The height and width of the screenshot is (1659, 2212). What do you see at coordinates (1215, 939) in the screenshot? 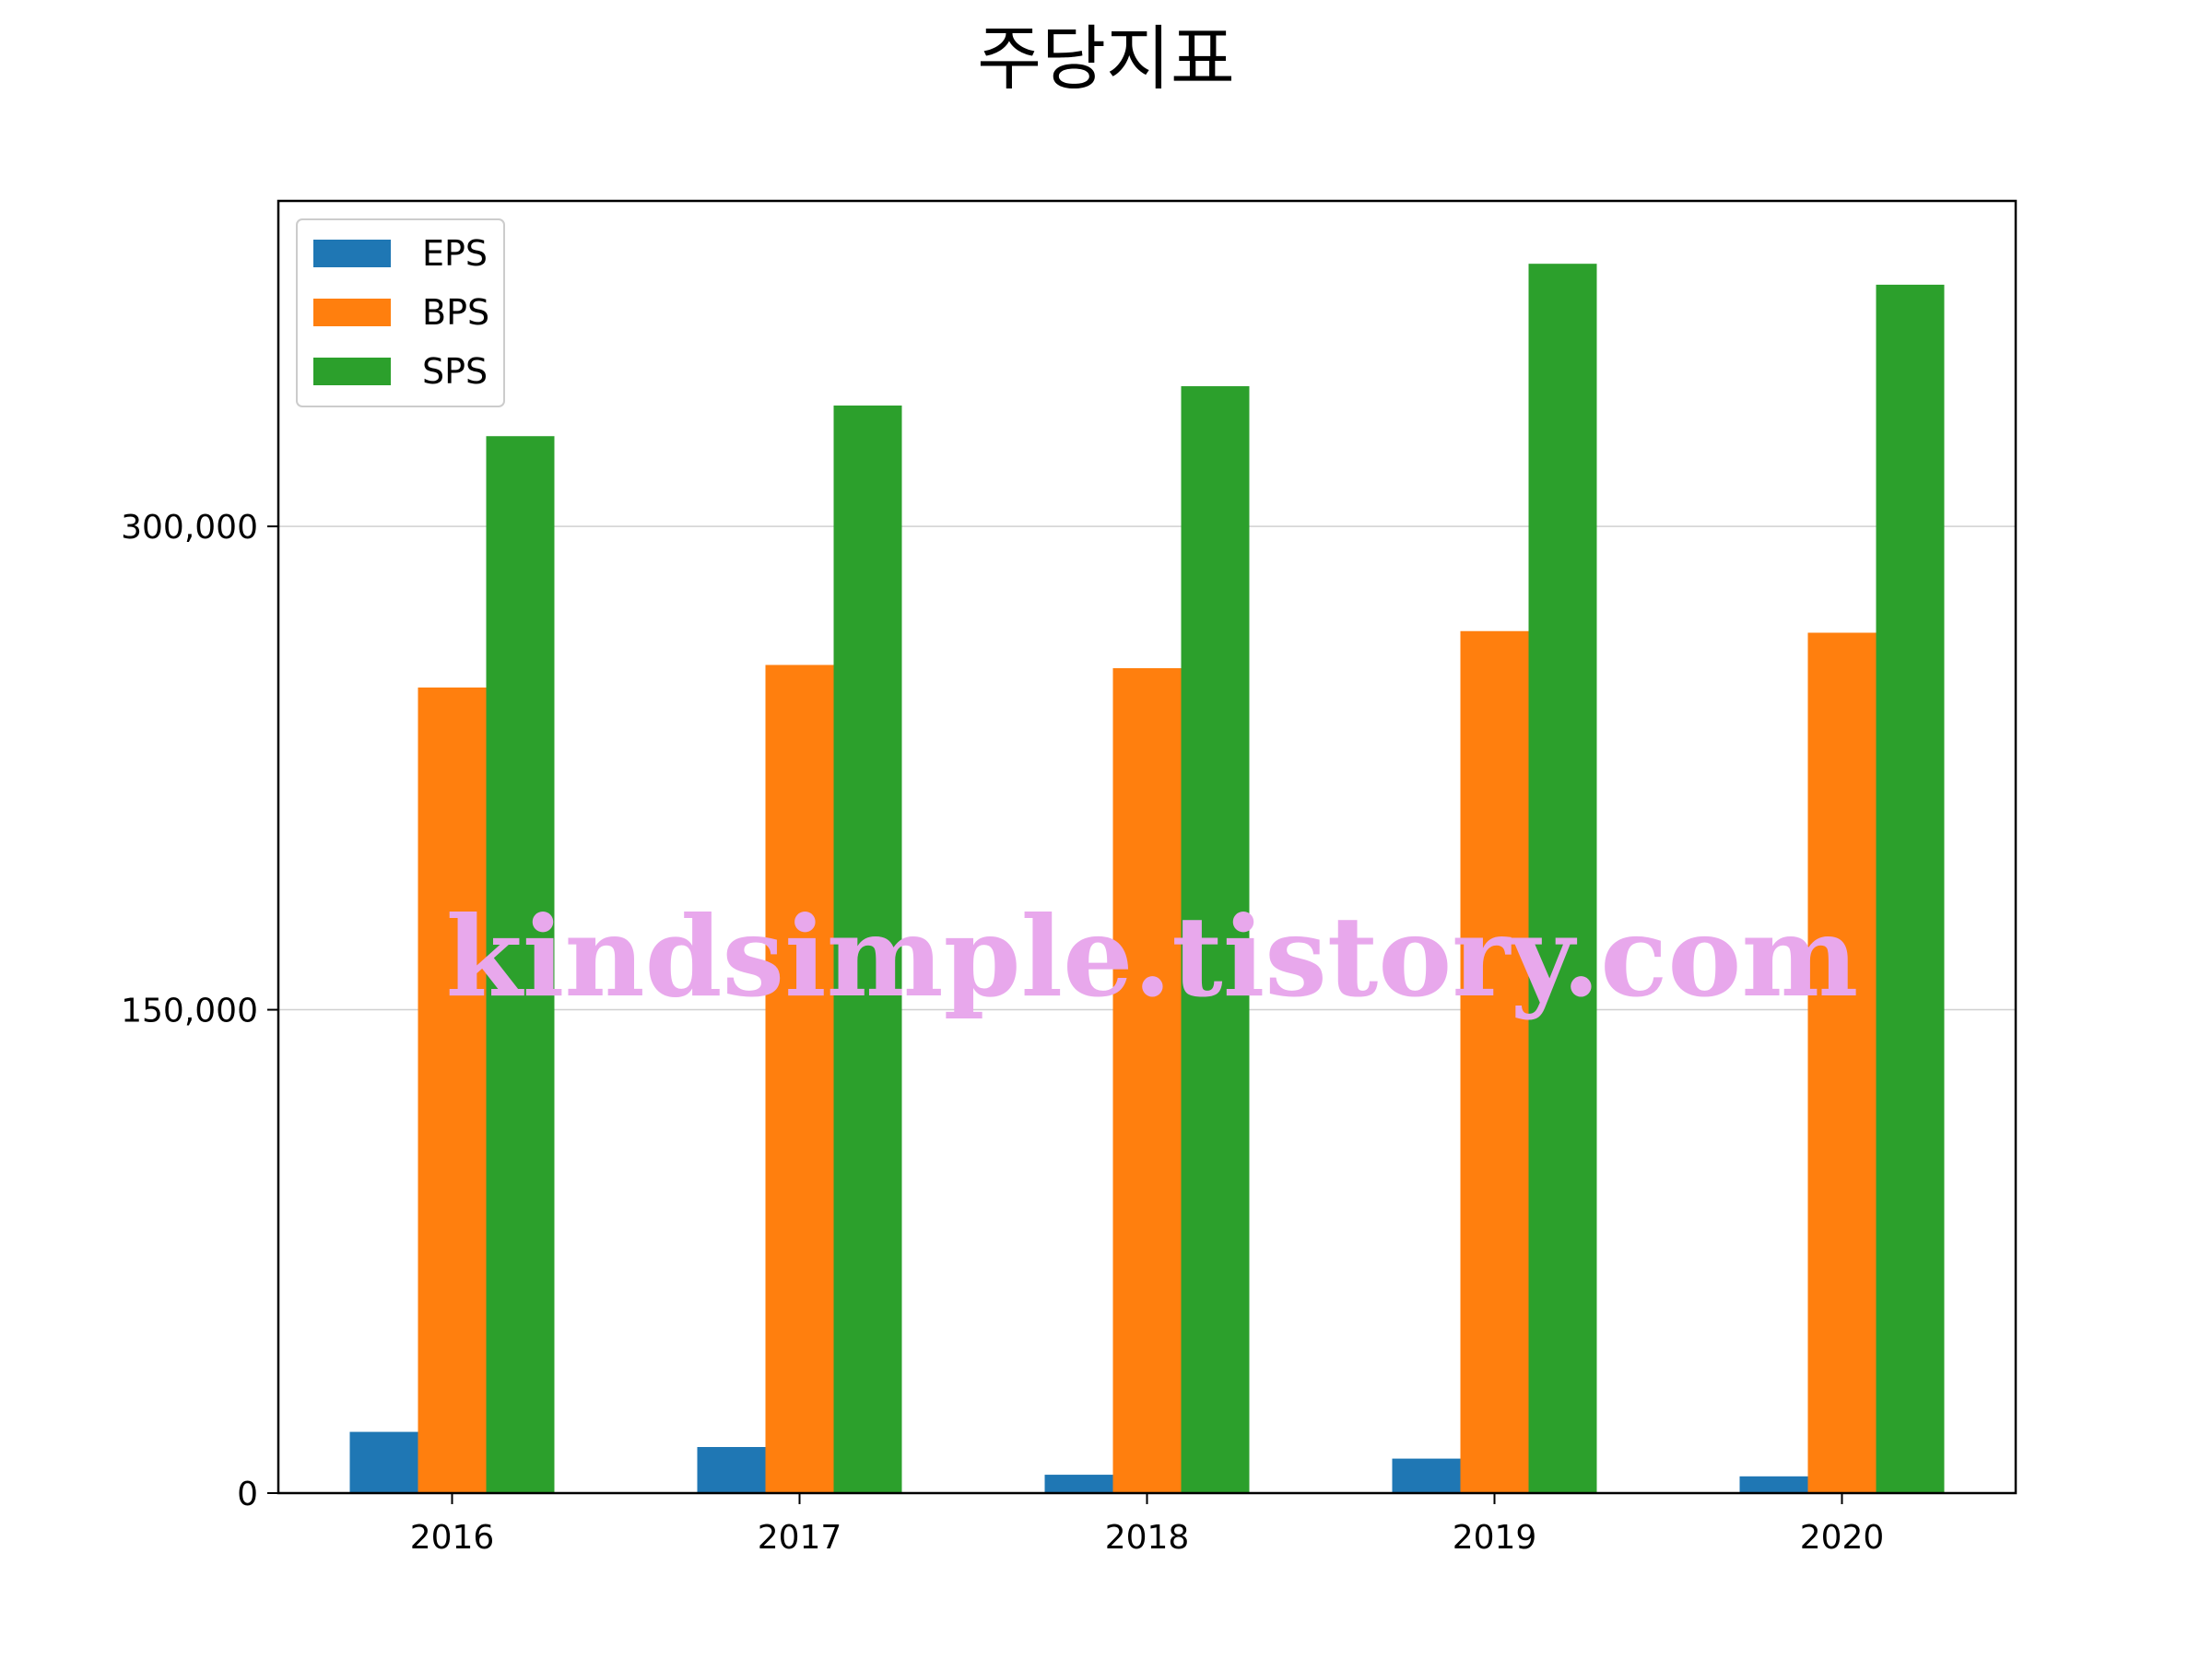
I see `bar-sps-2018` at bounding box center [1215, 939].